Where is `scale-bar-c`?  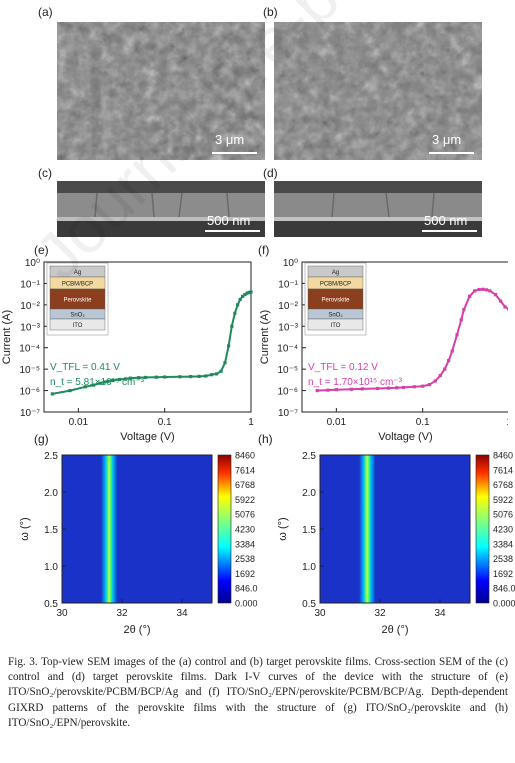 scale-bar-c is located at coordinates (232, 231).